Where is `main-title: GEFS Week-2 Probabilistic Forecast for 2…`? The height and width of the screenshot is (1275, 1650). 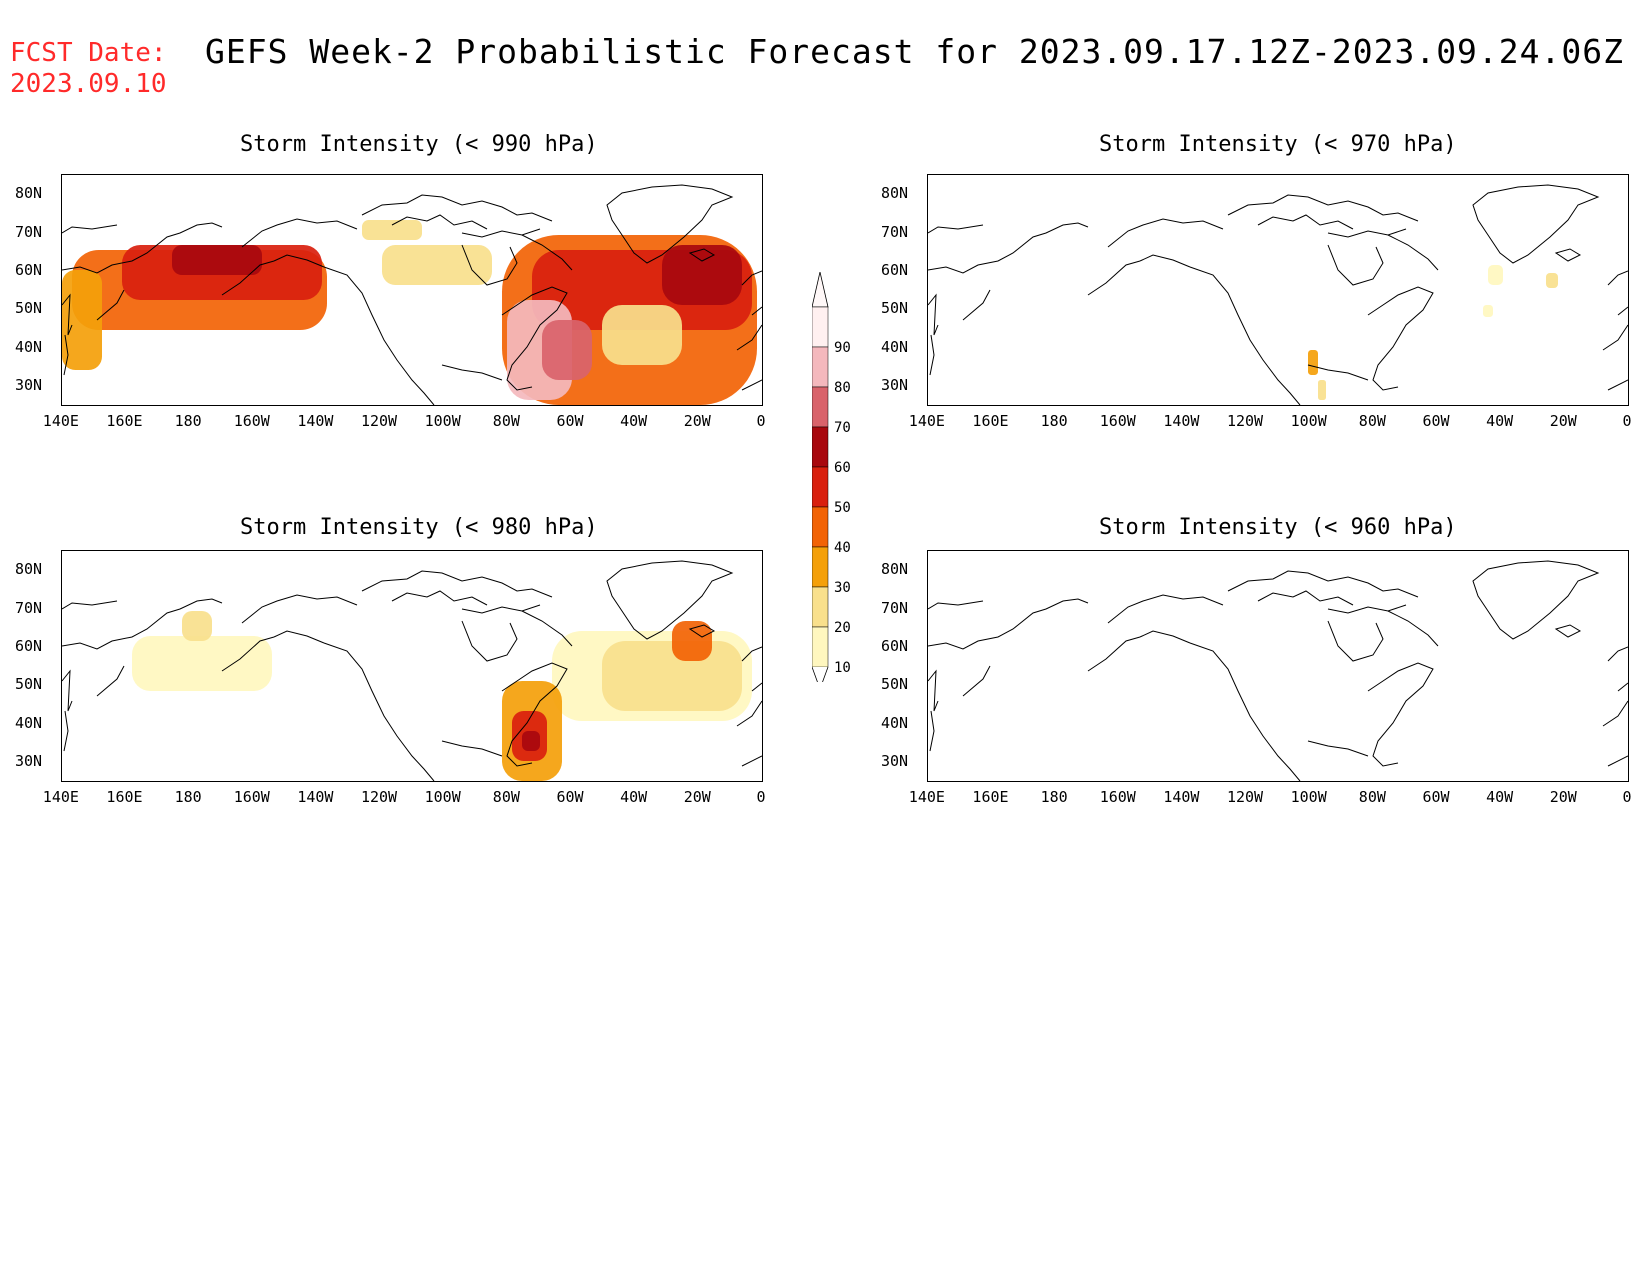
main-title: GEFS Week-2 Probabilistic Forecast for 2… is located at coordinates (915, 51).